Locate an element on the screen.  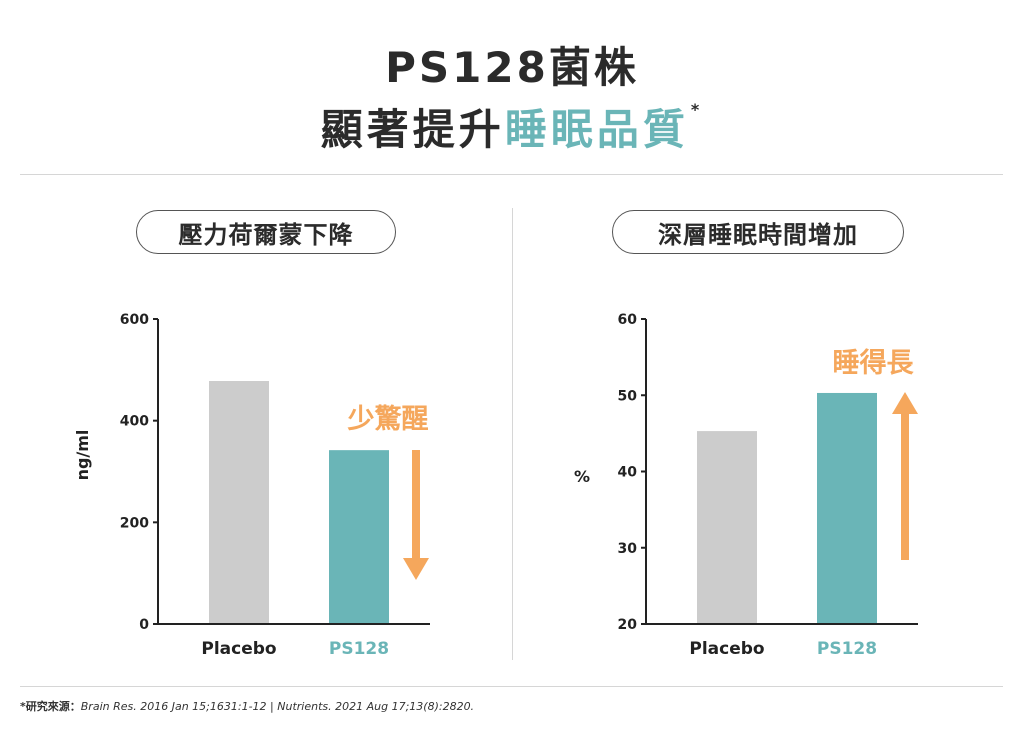
source-label: *研究來源： is located at coordinates (50, 706).